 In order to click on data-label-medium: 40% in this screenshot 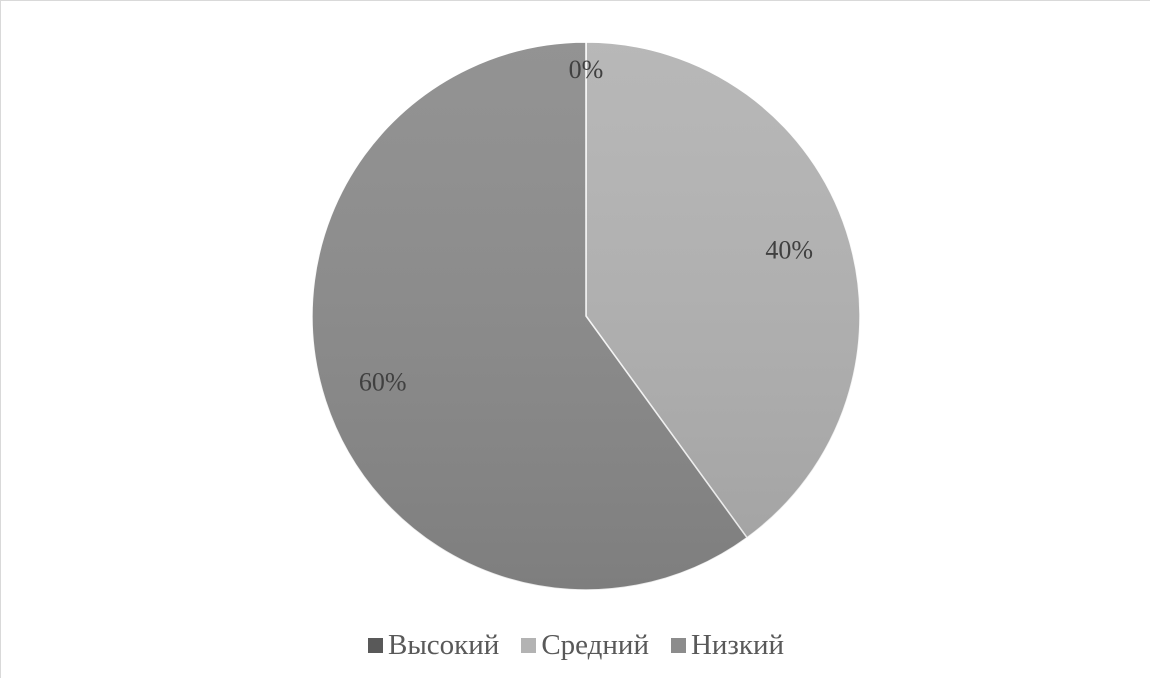, I will do `click(789, 249)`.